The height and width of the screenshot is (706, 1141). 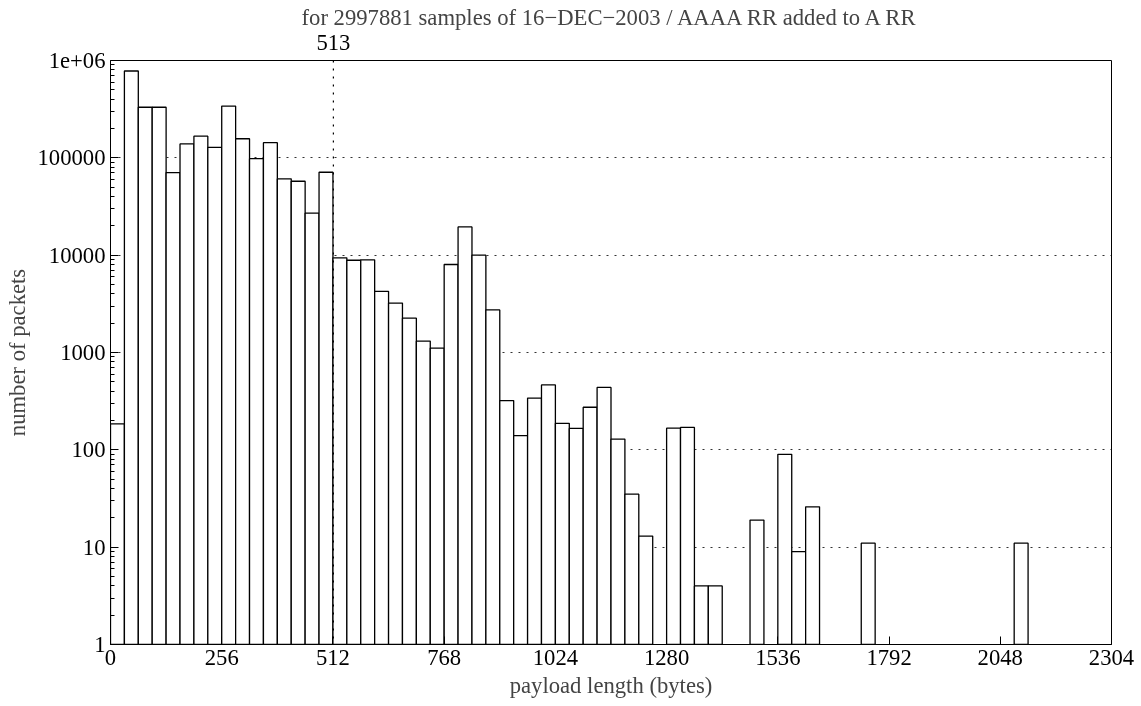 I want to click on x-tick-label: 1024, so click(x=555, y=657).